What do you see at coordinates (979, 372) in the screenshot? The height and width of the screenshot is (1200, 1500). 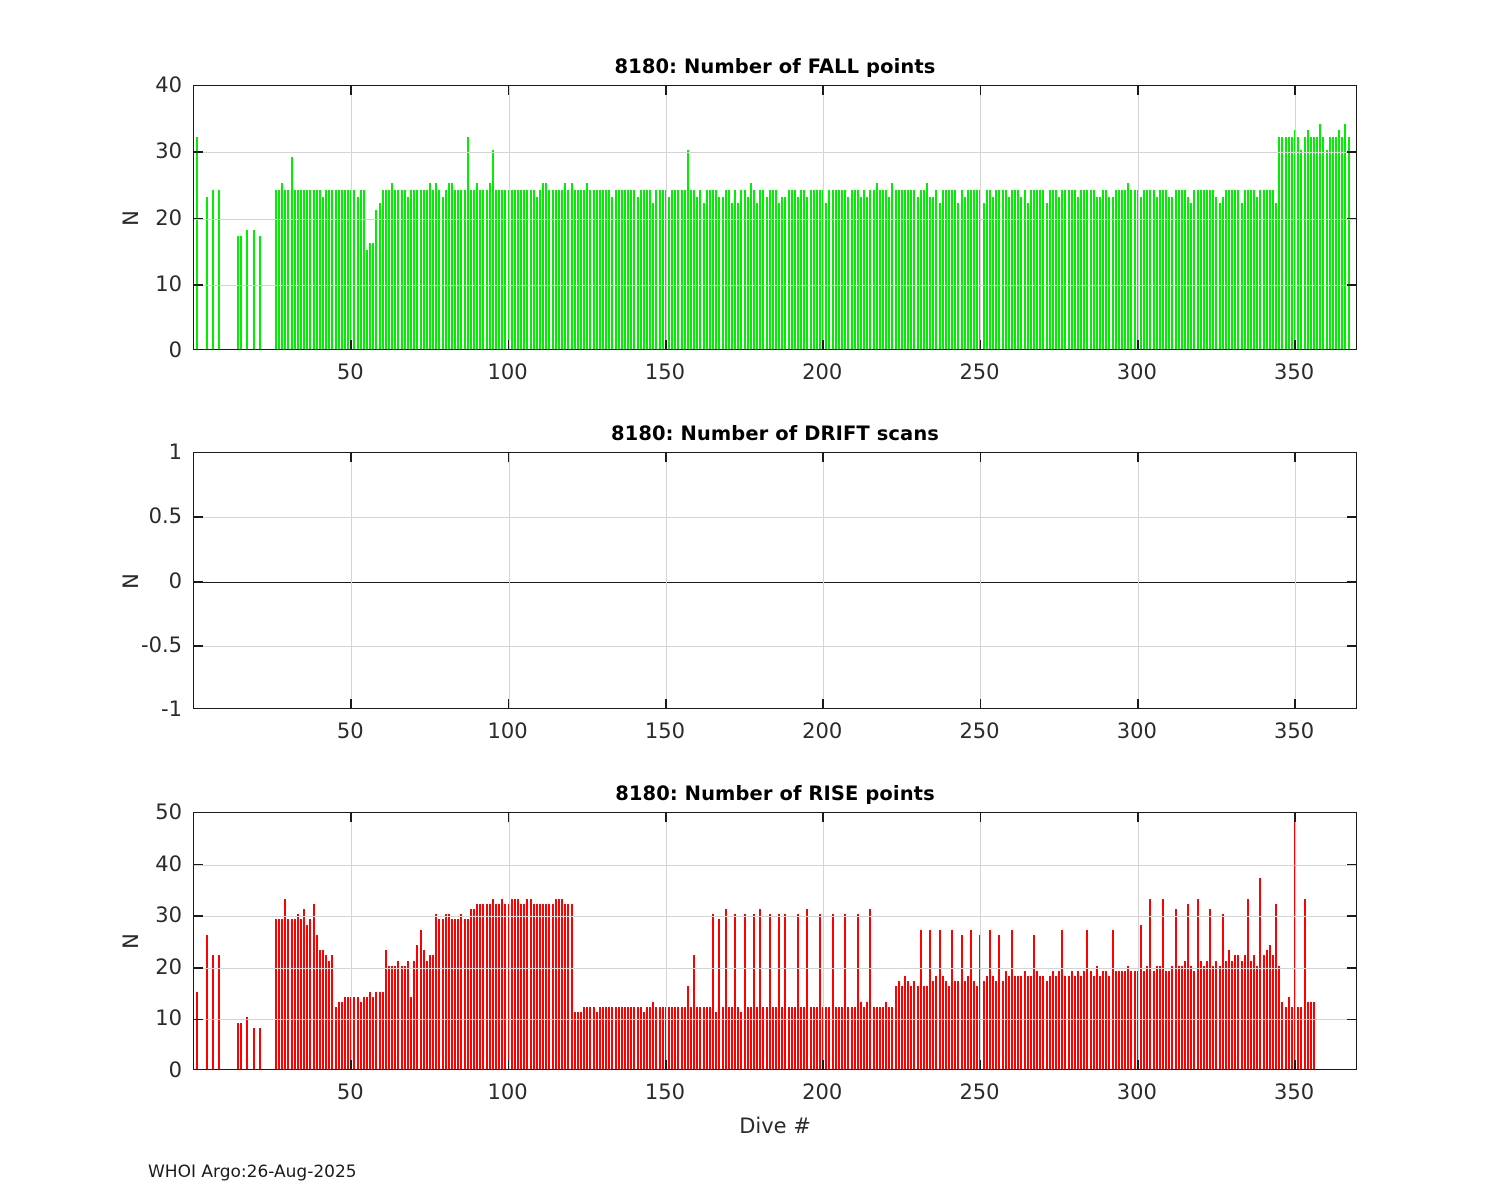 I see `x-axis-tick-label: 250` at bounding box center [979, 372].